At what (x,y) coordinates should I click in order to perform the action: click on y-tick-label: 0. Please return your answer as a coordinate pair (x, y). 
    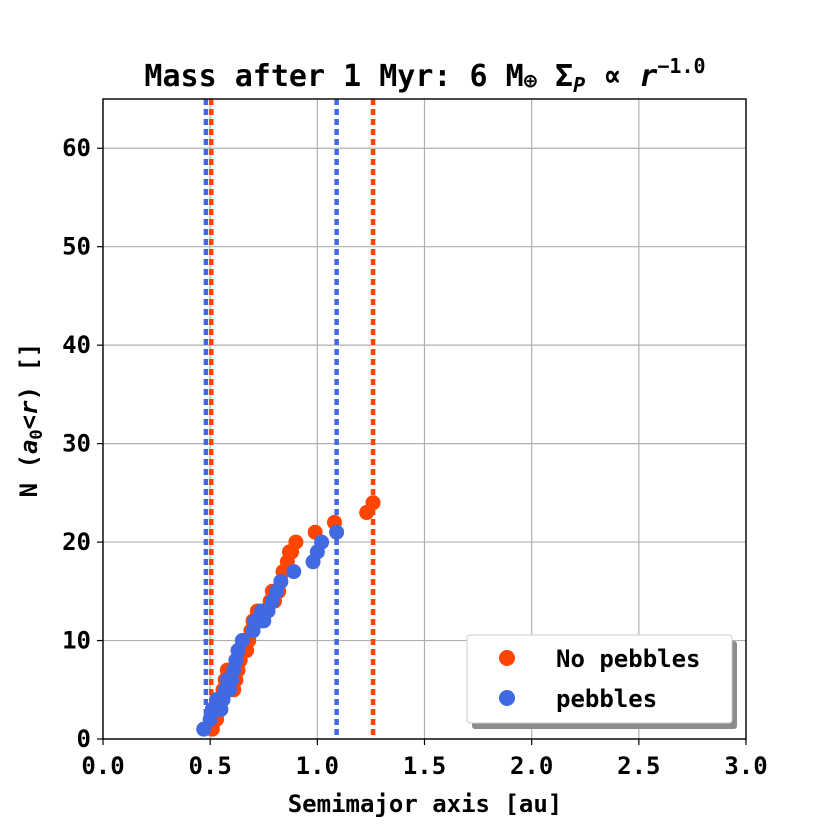
    Looking at the image, I should click on (84, 739).